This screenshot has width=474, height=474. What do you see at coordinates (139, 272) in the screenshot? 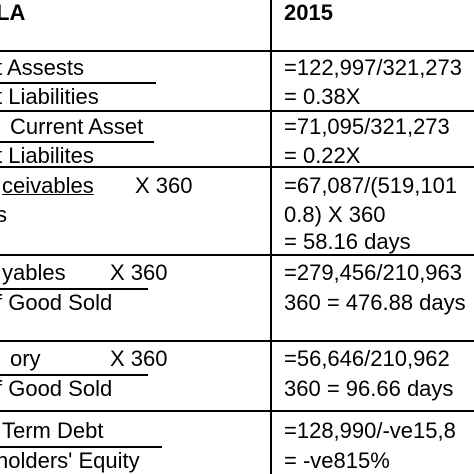
I see `row4-multiplier: X 360` at bounding box center [139, 272].